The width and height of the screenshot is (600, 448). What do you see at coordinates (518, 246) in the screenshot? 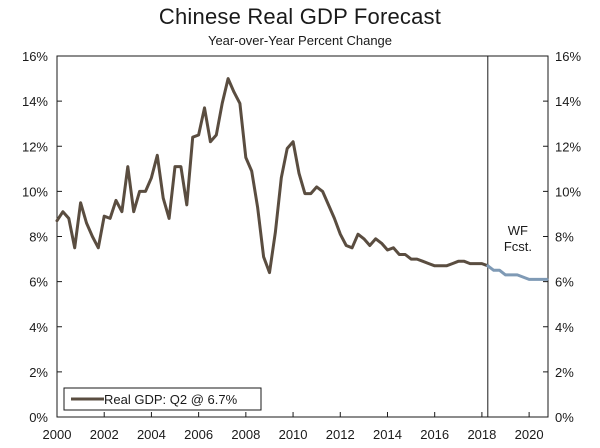
I see `forecast-label-line2: Fcst.` at bounding box center [518, 246].